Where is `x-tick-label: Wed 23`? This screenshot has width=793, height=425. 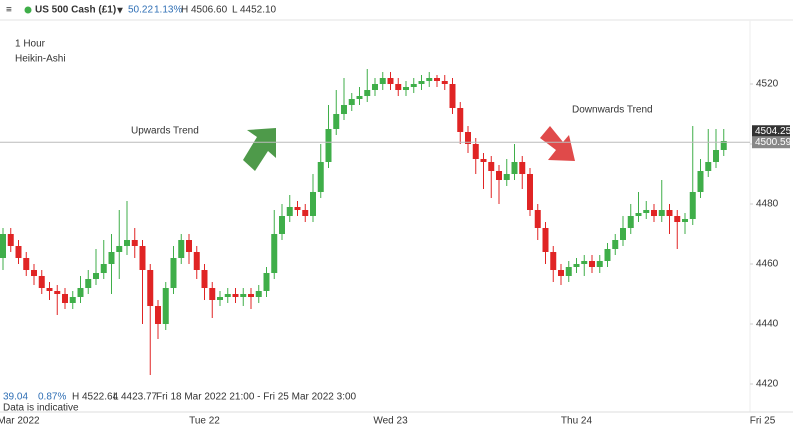
x-tick-label: Wed 23 is located at coordinates (390, 420).